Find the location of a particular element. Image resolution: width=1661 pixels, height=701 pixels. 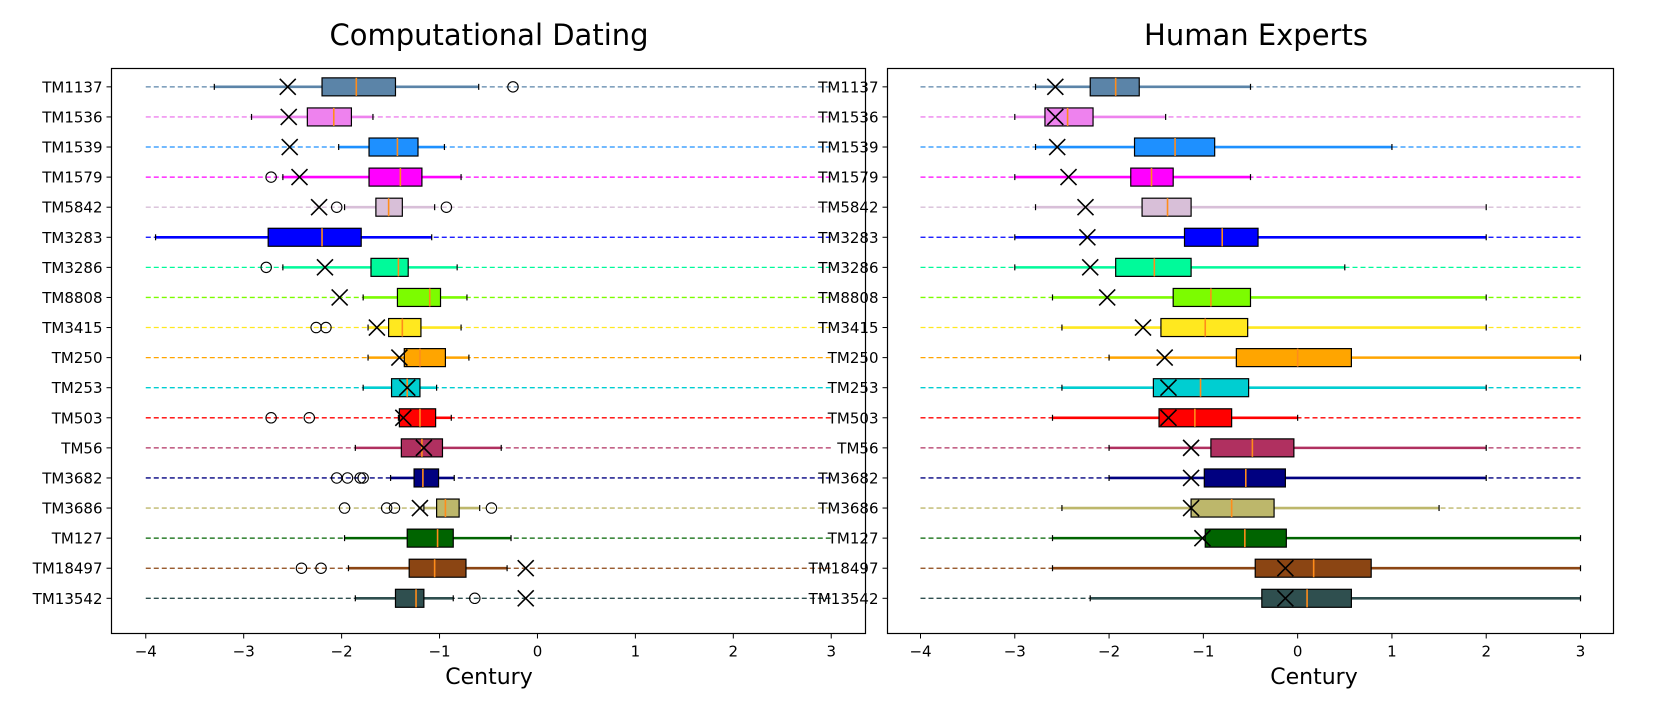

y-tick-label-tm1536: TM1536 is located at coordinates (847, 117).